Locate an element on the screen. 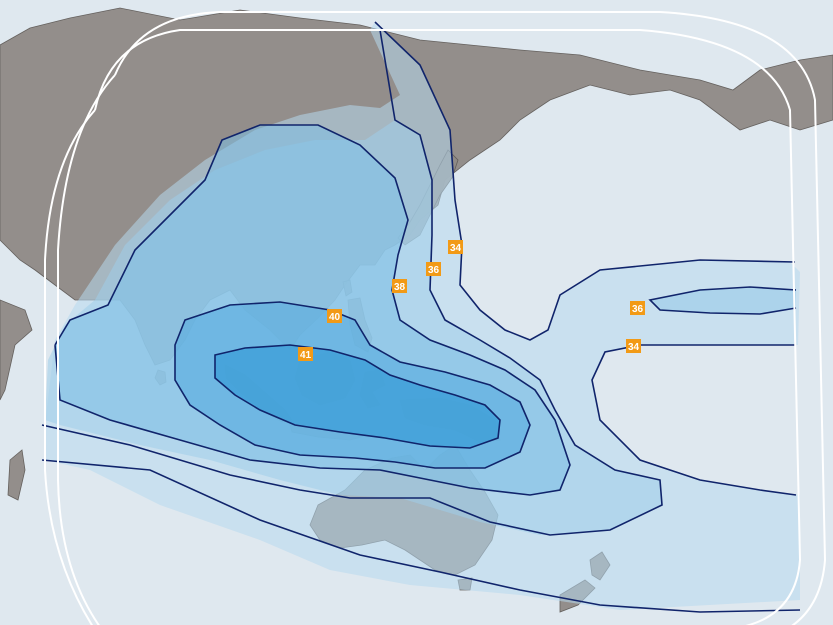 The height and width of the screenshot is (625, 833). coverage-outline-outer-left is located at coordinates (86, 349).